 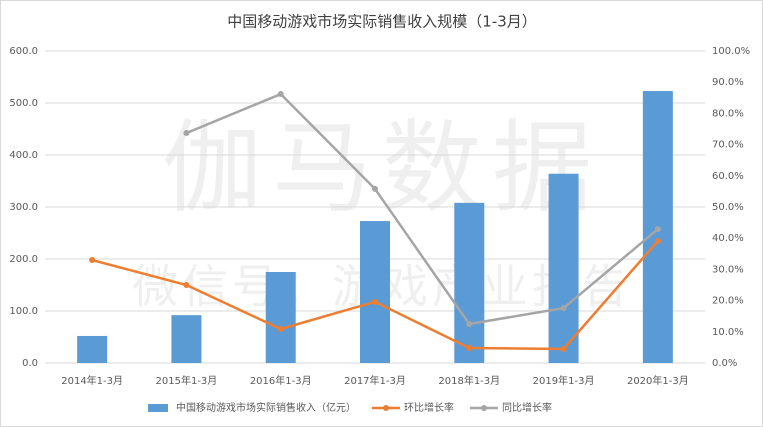 I want to click on y-tick-label: 600.0, so click(x=23, y=51).